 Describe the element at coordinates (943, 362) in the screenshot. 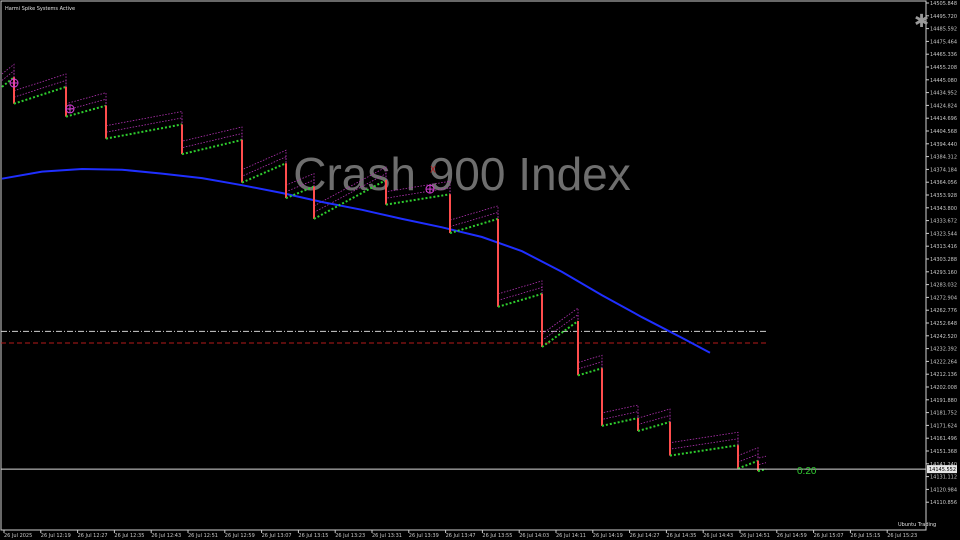

I see `price-tick-label: 14222.264` at that location.